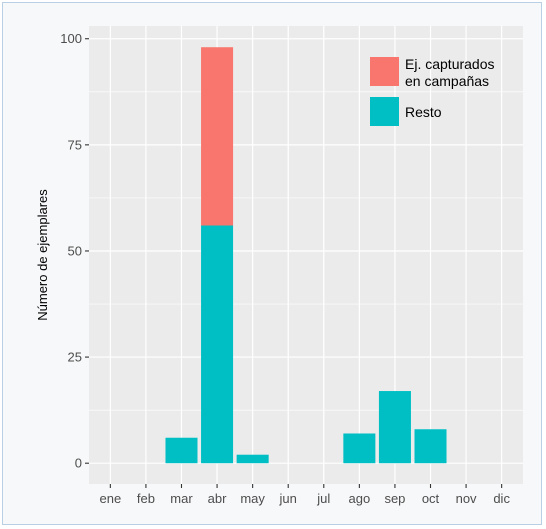 The image size is (546, 529). Describe the element at coordinates (75, 357) in the screenshot. I see `y-tick-label: 25` at that location.